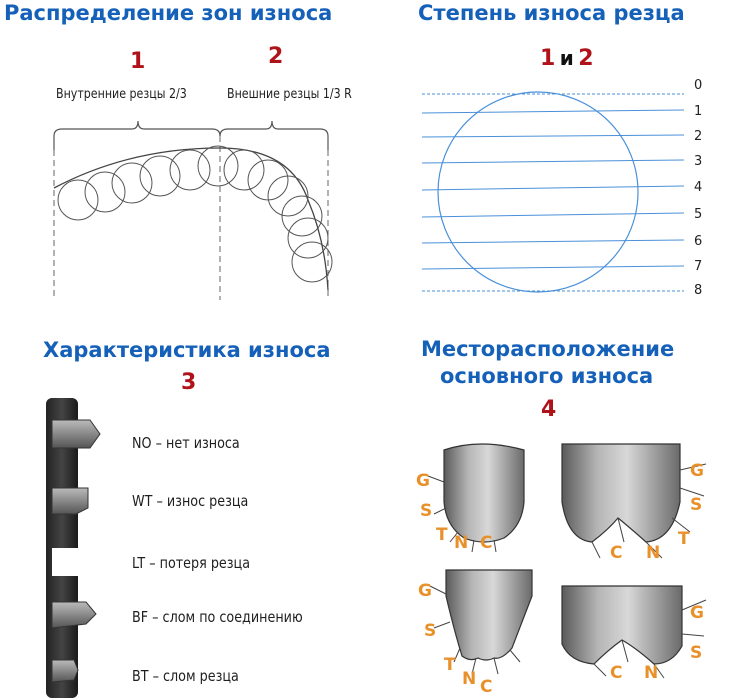 This screenshot has height=700, width=743. I want to click on panel2-number-1: 1, so click(548, 58).